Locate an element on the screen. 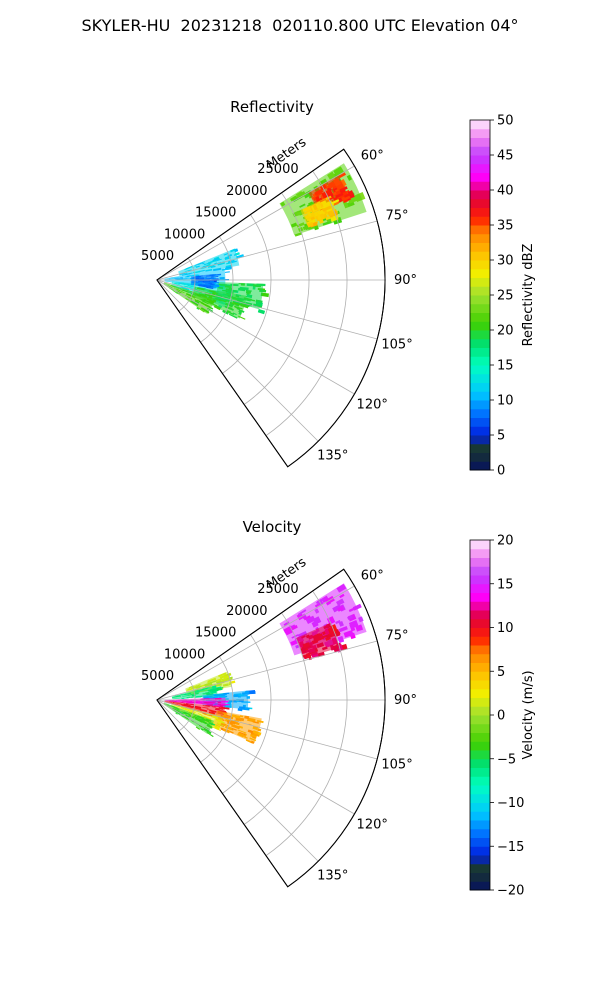 This screenshot has width=600, height=1000. reflectivity-colorbar-tick-label: 25 is located at coordinates (505, 296).